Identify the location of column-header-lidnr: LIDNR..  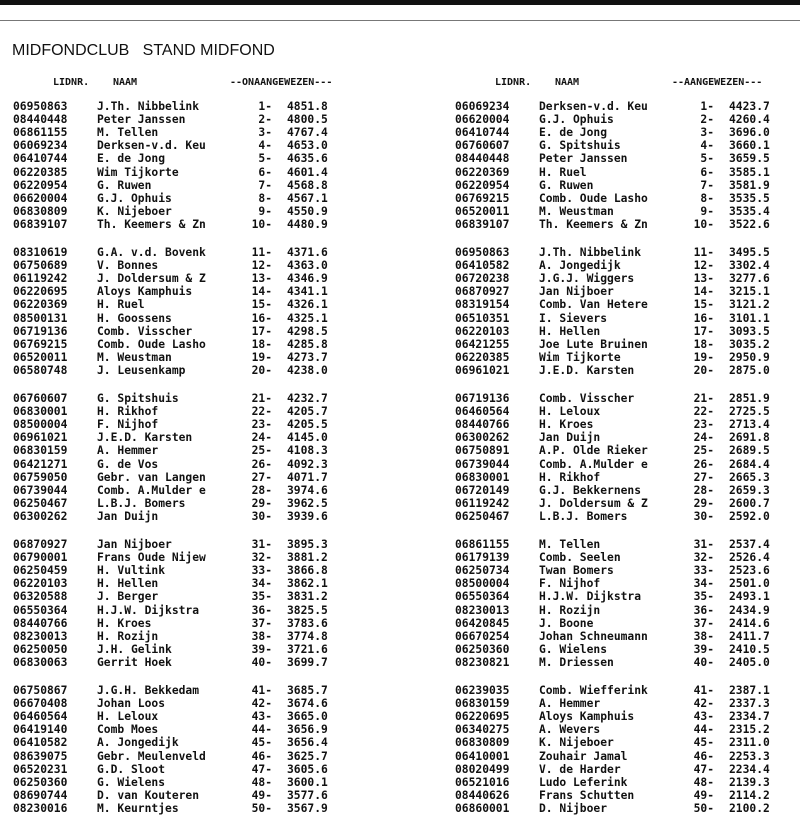
(71, 82).